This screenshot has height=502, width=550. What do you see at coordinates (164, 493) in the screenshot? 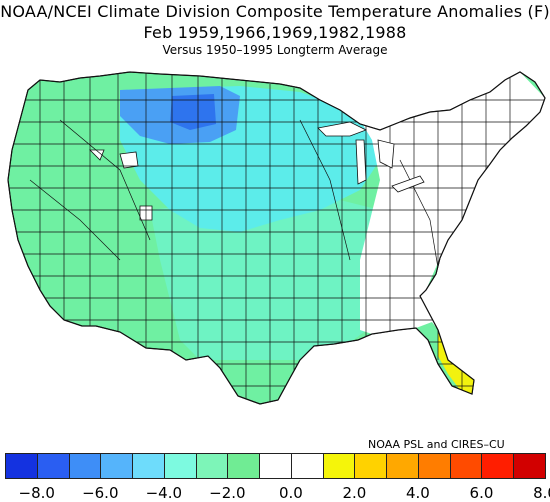
I see `legend-tick-label: −4.0` at bounding box center [164, 493].